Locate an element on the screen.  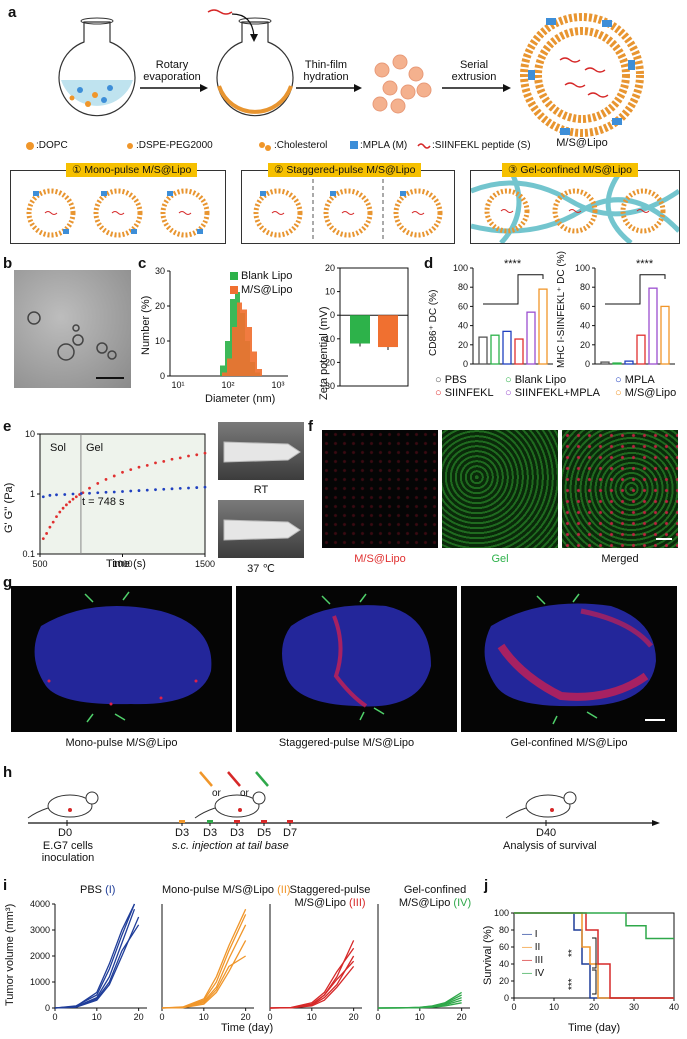
e-frame is located at coordinates (122, 494).